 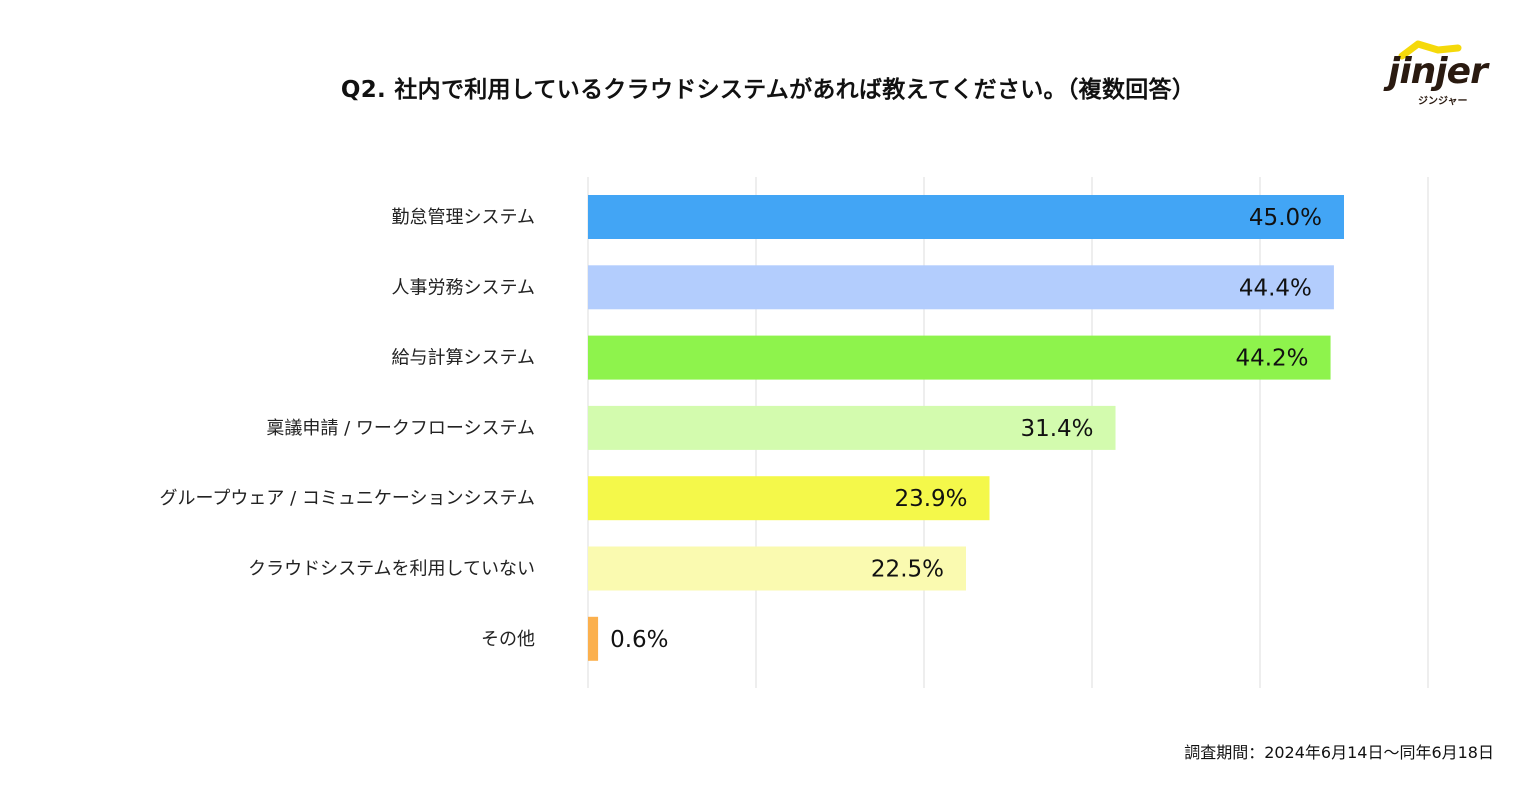 I want to click on jinjer-logo: jinjer ジンジャー, so click(x=1444, y=71).